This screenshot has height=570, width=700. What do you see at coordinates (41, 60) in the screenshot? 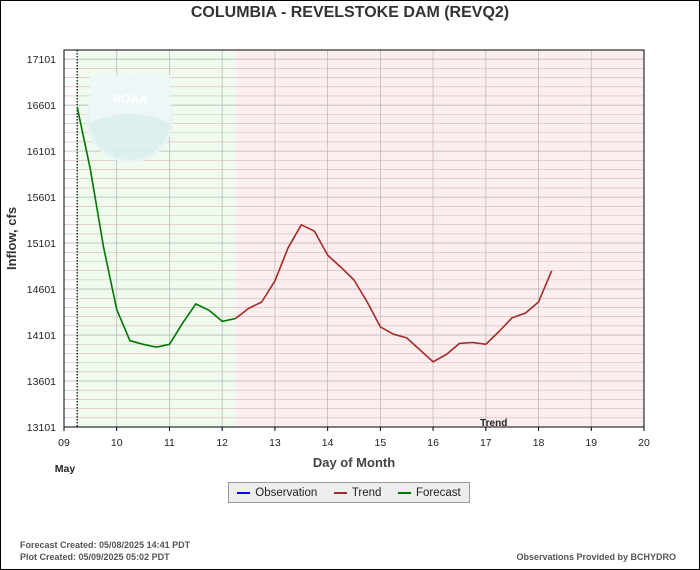
I see `y-tick-label: 17101` at bounding box center [41, 60].